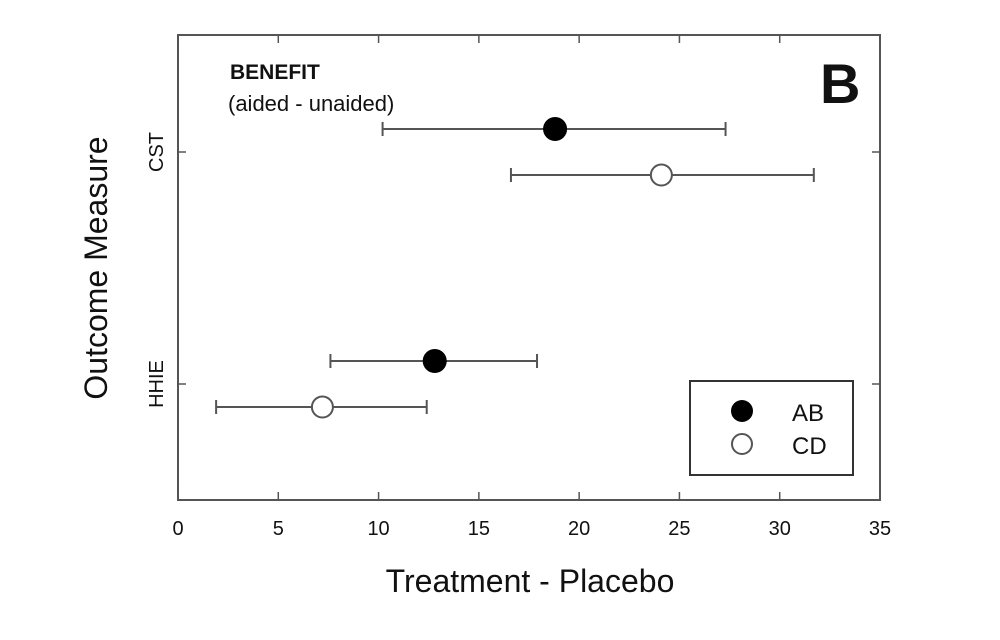 This screenshot has height=640, width=1000. I want to click on annotation-title: BENEFIT, so click(275, 72).